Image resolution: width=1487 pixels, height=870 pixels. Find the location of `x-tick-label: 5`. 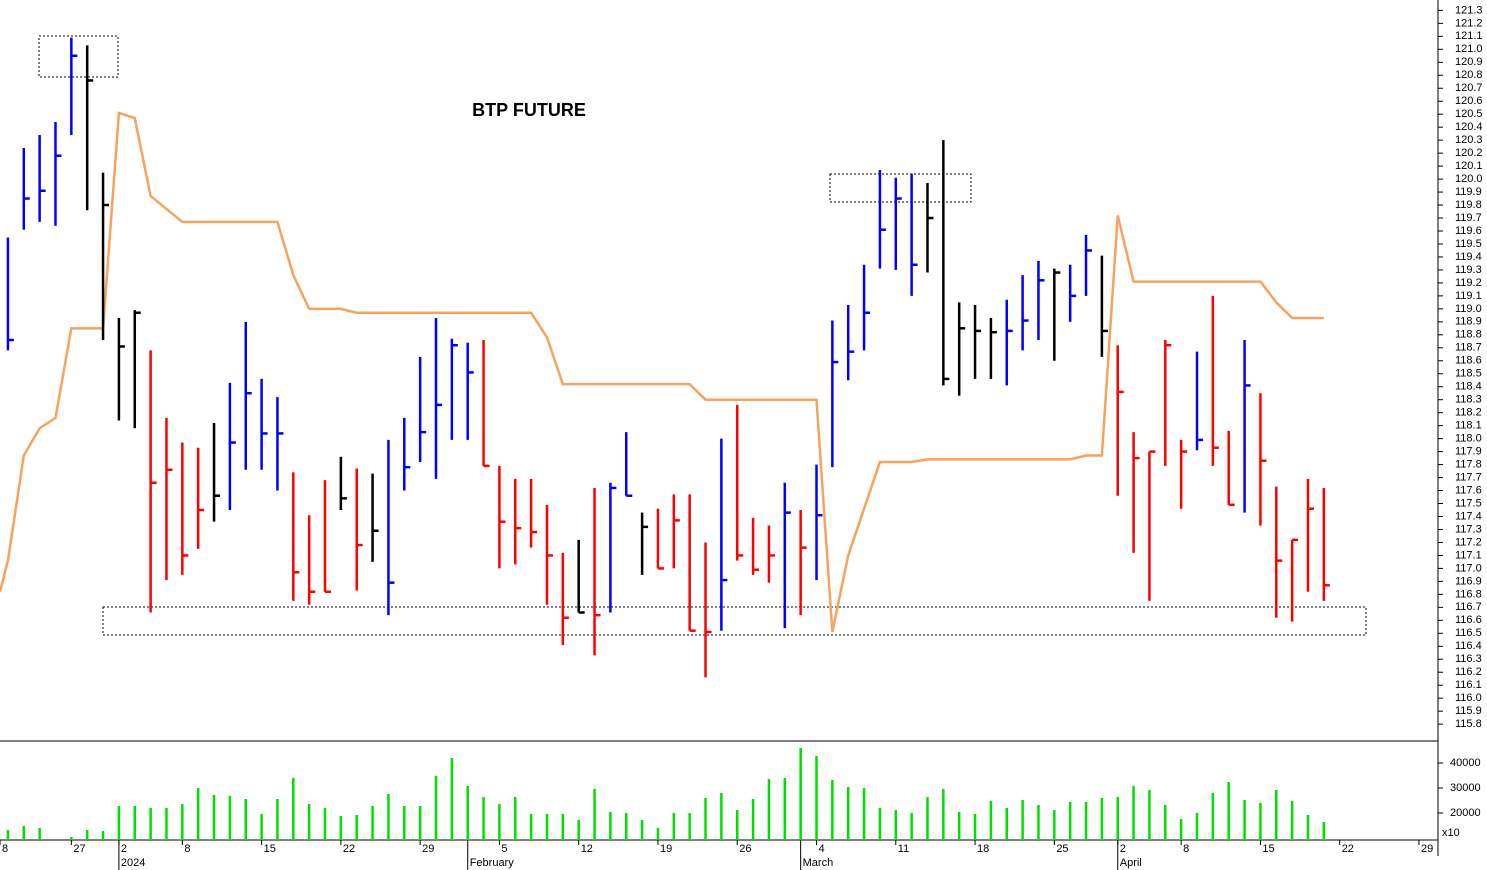

x-tick-label: 5 is located at coordinates (504, 849).